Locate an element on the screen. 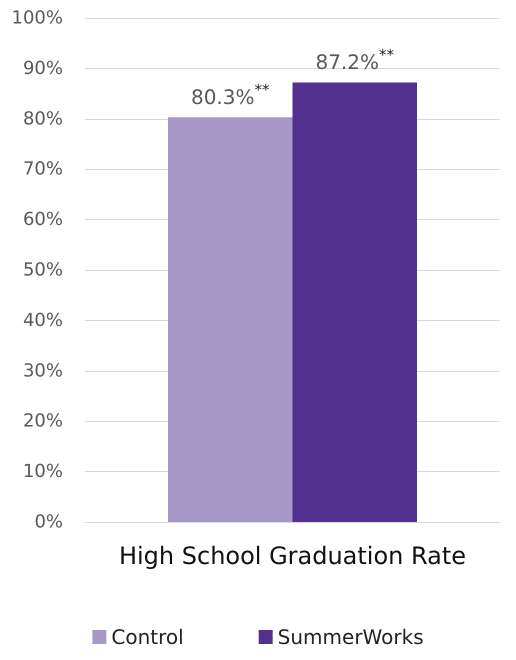 The width and height of the screenshot is (516, 660). y-tick-label: 50% is located at coordinates (42, 270).